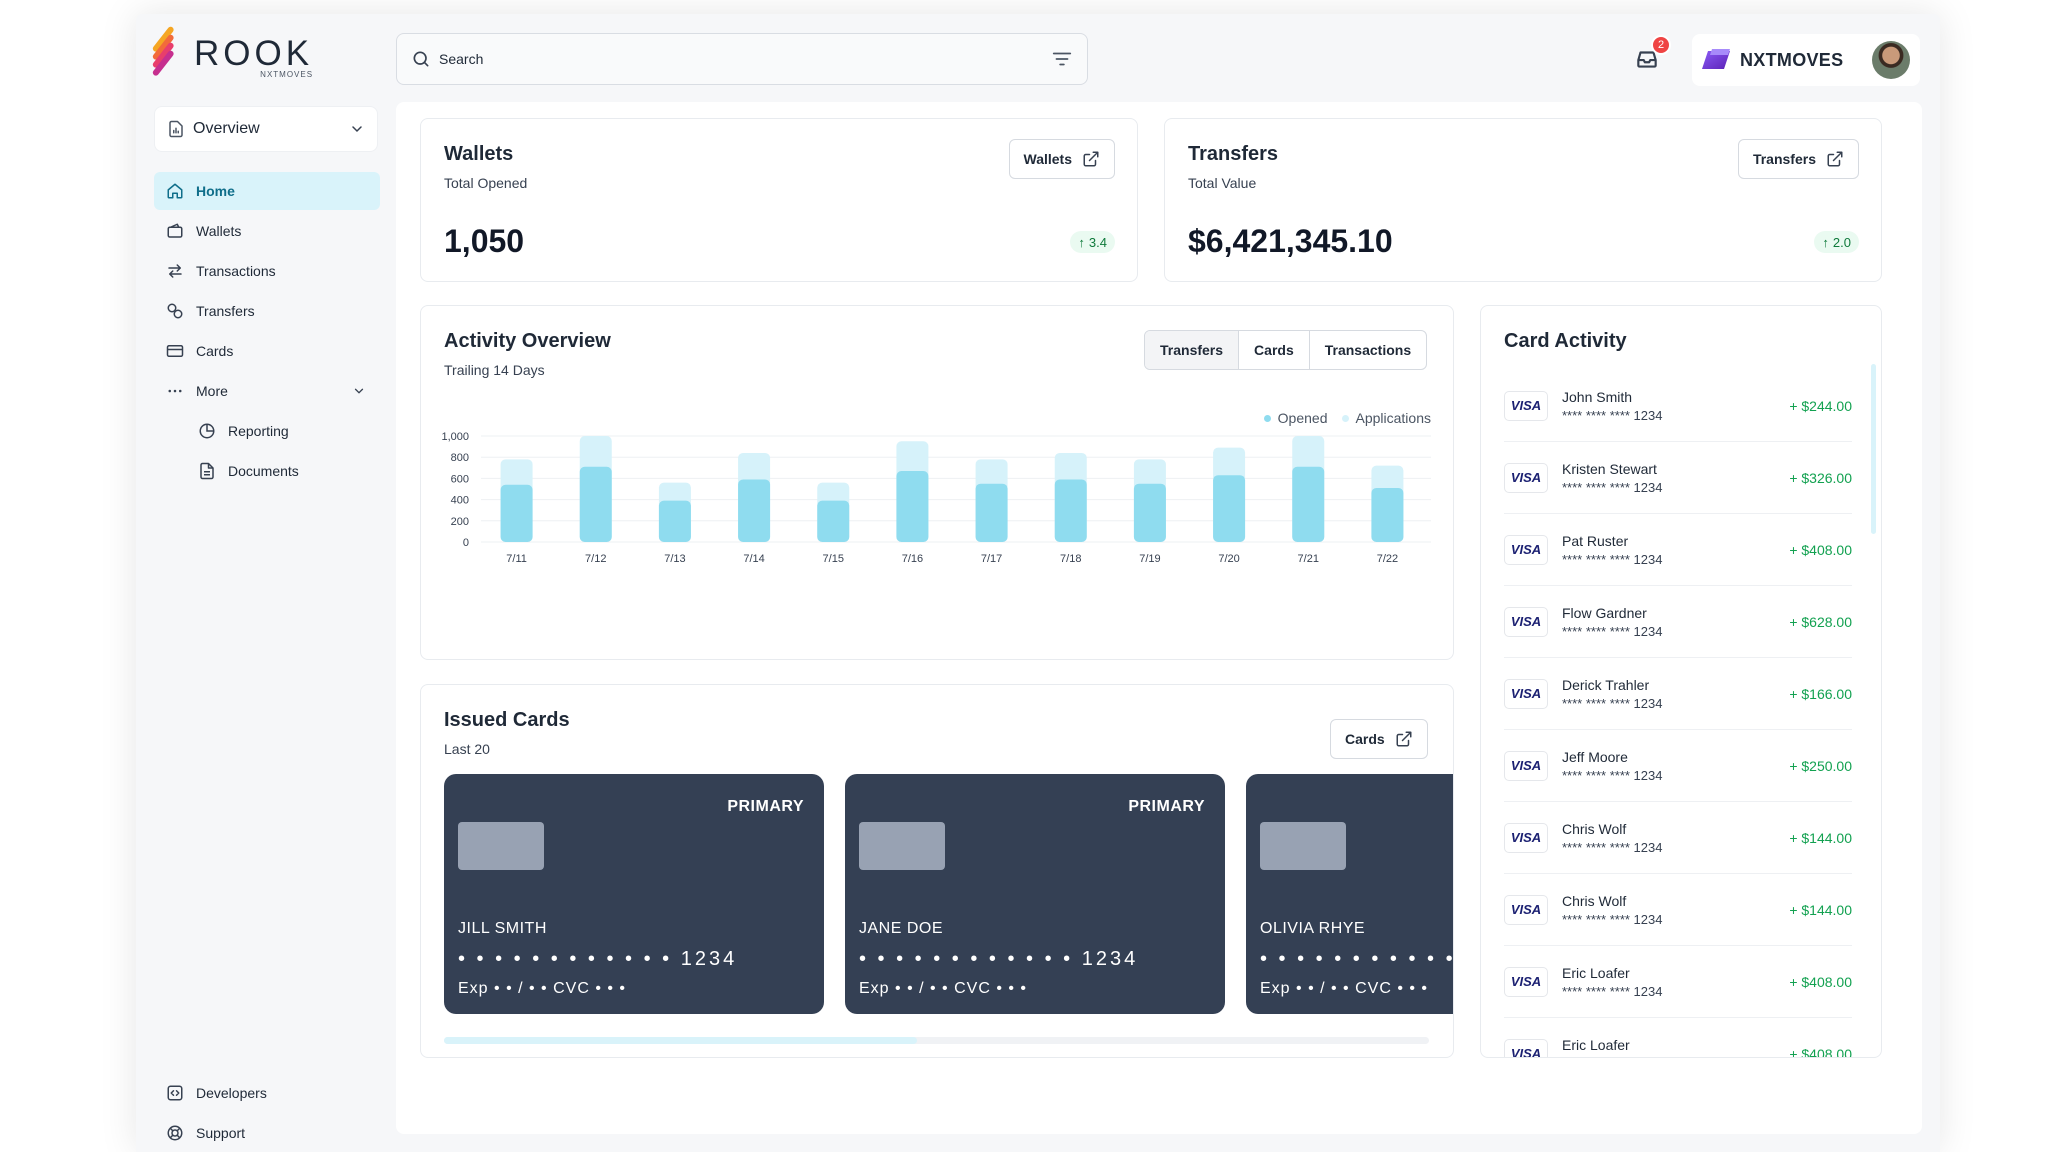 The width and height of the screenshot is (2071, 1152). I want to click on transfers-delta: 2.0, so click(1841, 242).